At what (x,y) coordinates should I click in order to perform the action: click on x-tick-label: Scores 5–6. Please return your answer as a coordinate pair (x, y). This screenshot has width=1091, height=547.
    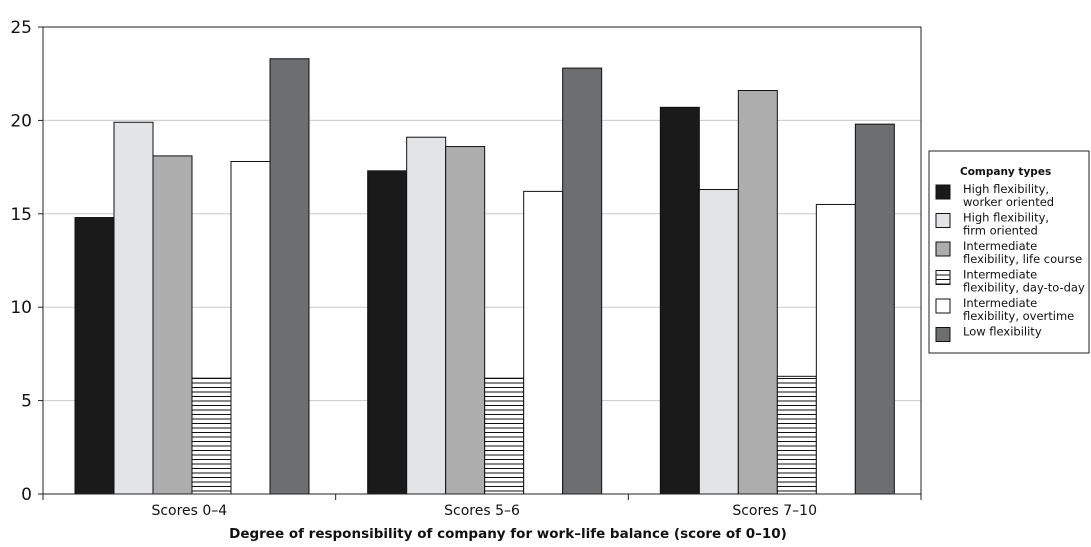
    Looking at the image, I should click on (482, 511).